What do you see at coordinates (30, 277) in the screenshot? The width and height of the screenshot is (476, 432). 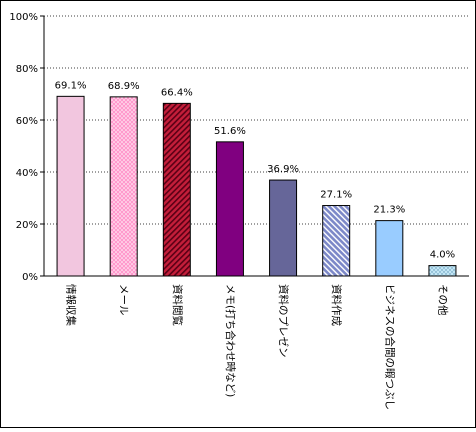 I see `y-tick-label: 0%` at bounding box center [30, 277].